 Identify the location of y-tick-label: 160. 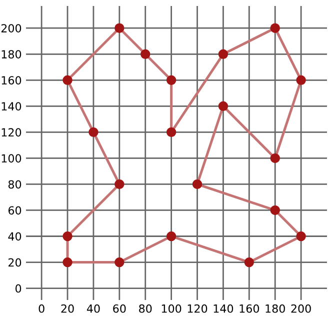
(12, 80).